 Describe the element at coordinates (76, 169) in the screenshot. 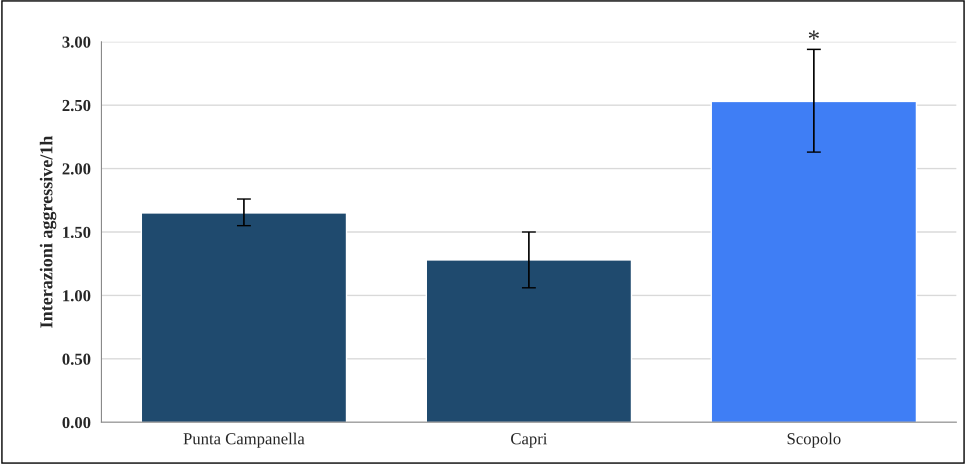

I see `y-tick-label: 2.00` at that location.